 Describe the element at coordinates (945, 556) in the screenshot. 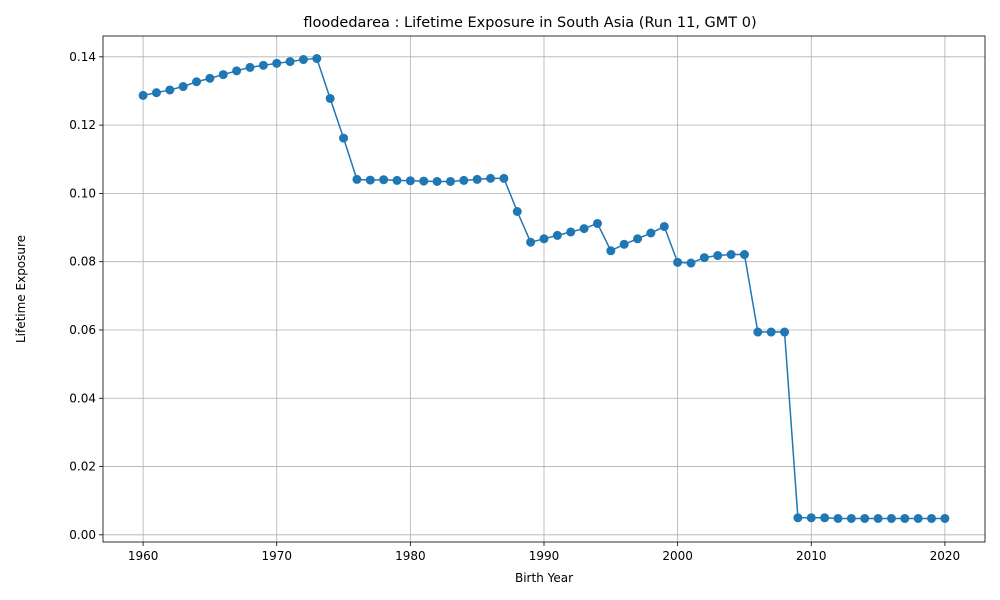

I see `x-tick-label: 2020` at that location.